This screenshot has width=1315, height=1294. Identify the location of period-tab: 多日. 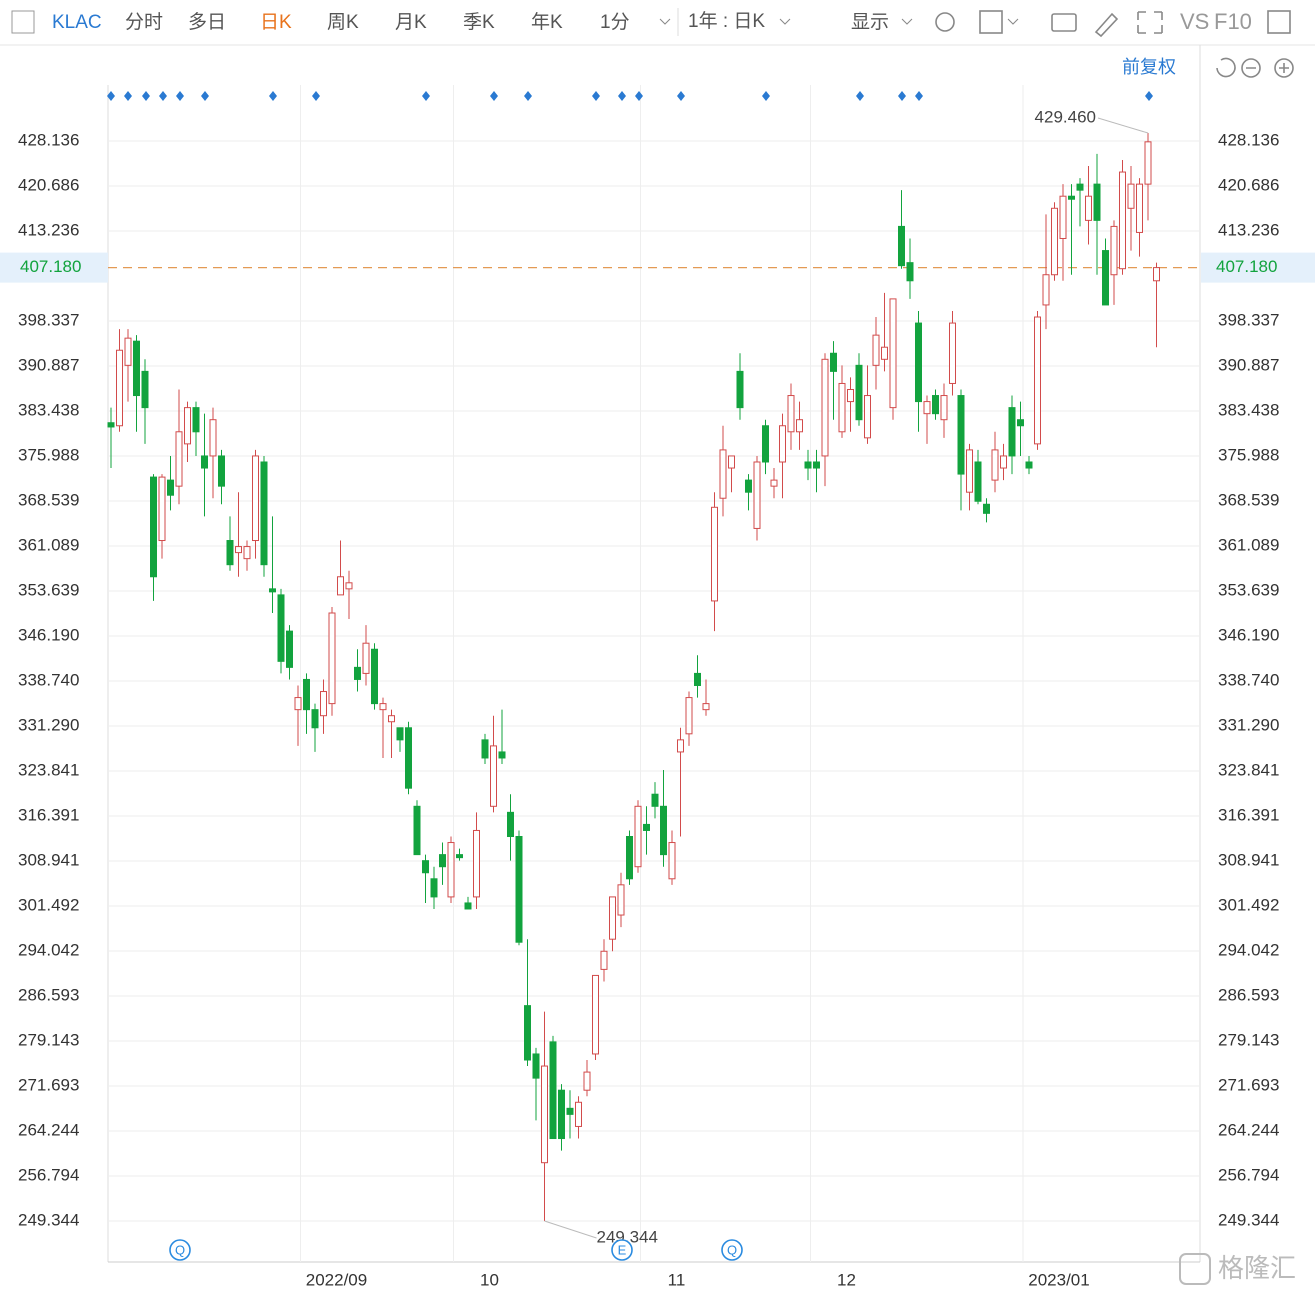
(207, 22).